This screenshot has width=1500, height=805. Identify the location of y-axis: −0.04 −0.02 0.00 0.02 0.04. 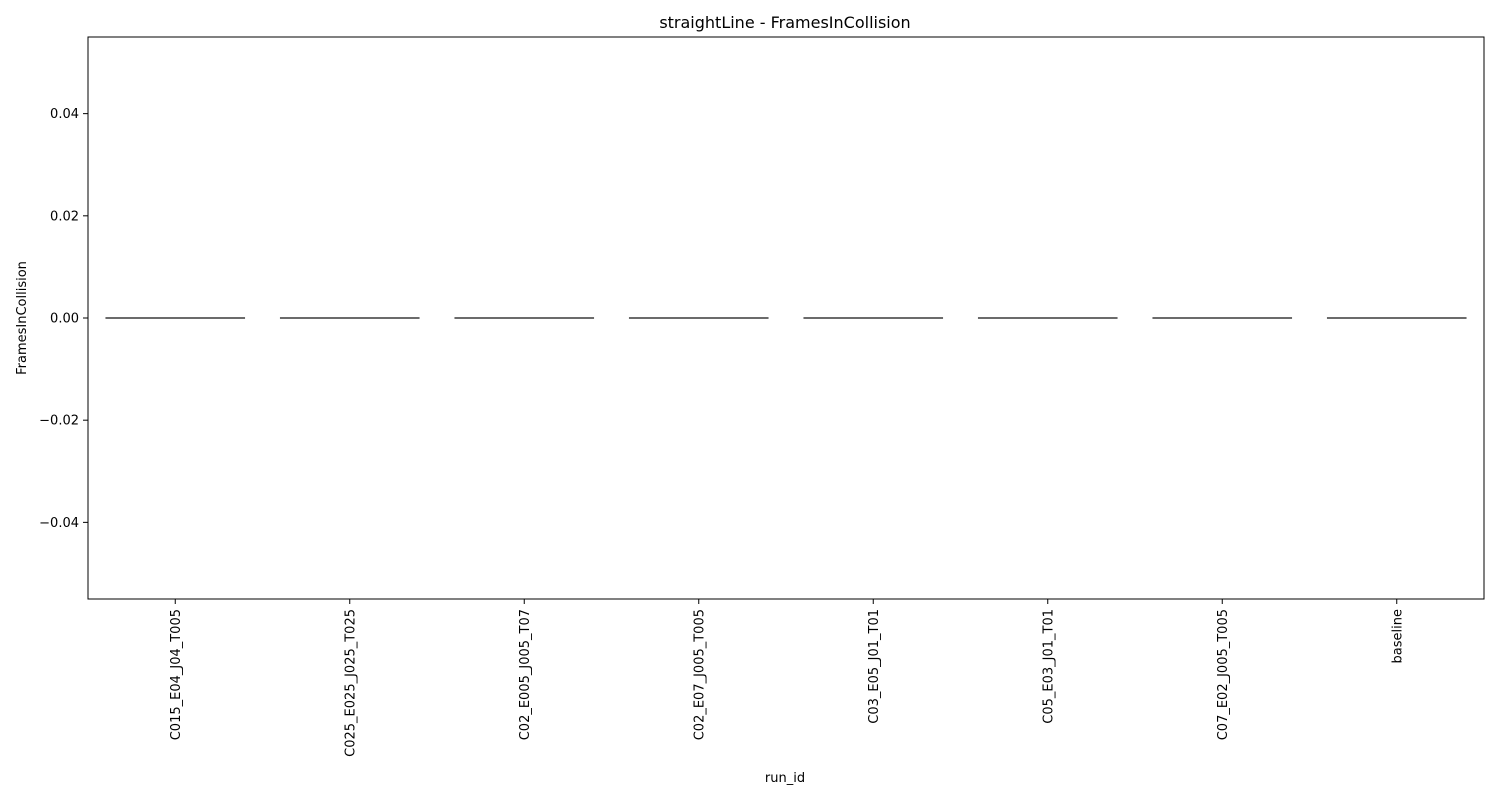
(63, 319).